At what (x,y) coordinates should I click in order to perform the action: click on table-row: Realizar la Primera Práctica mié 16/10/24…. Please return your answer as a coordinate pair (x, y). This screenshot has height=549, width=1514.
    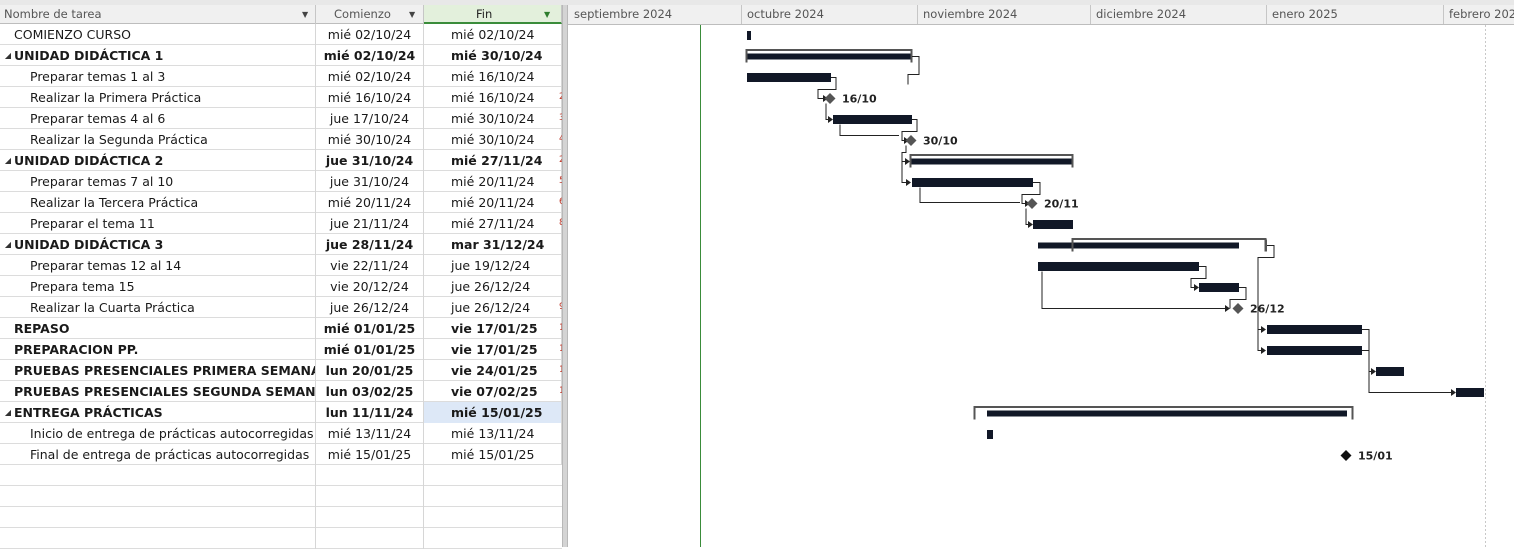
    Looking at the image, I should click on (281, 97).